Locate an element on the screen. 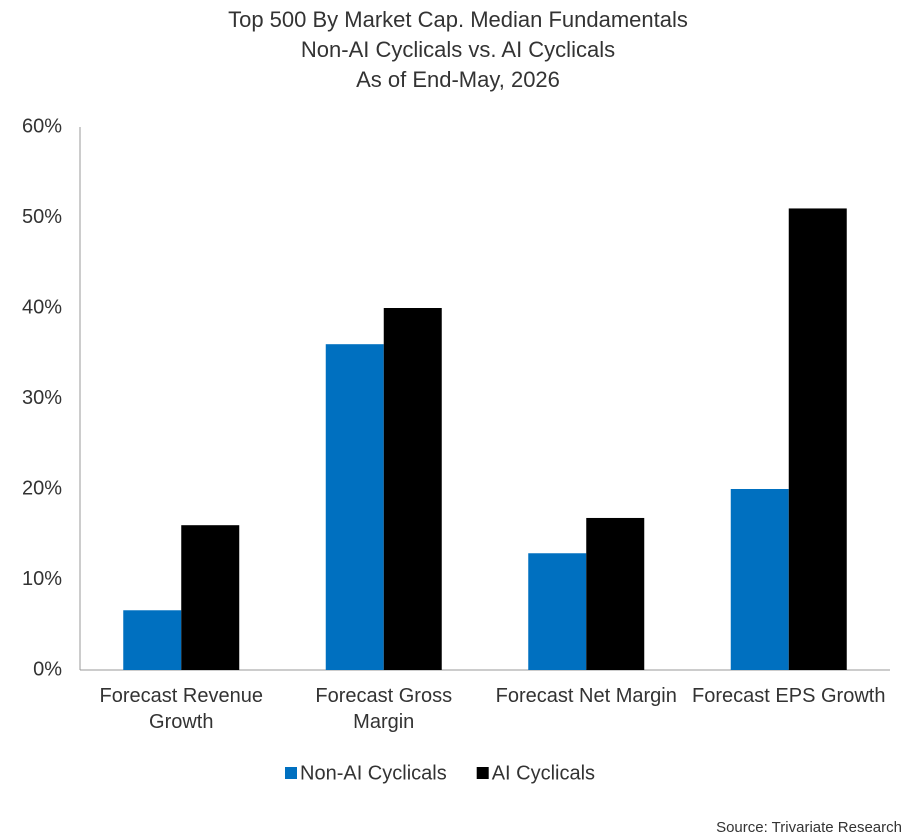  x-tick-label-box: Forecast Revenue Growth is located at coordinates (181, 709).